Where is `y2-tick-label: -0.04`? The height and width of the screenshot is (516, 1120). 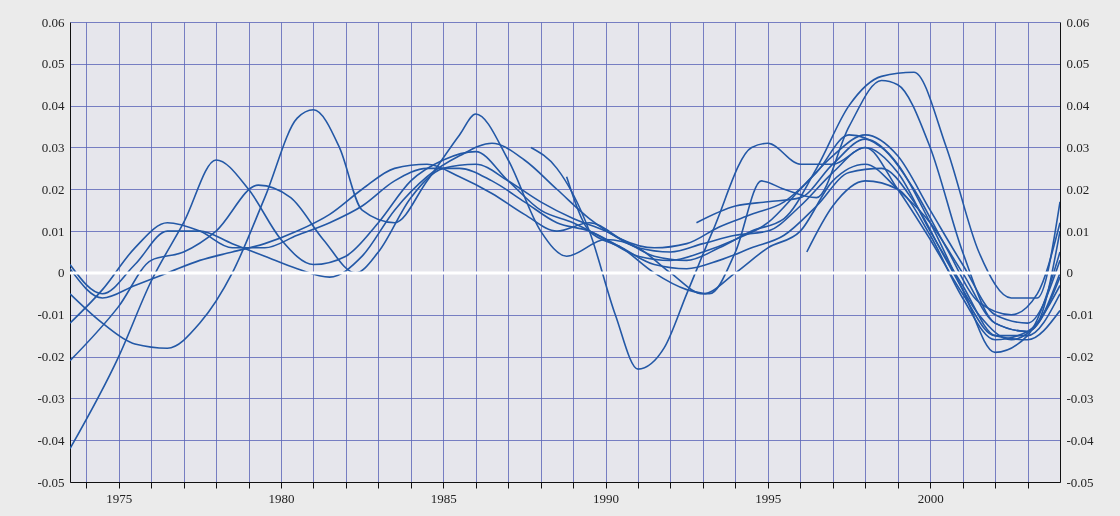 y2-tick-label: -0.04 is located at coordinates (1080, 440).